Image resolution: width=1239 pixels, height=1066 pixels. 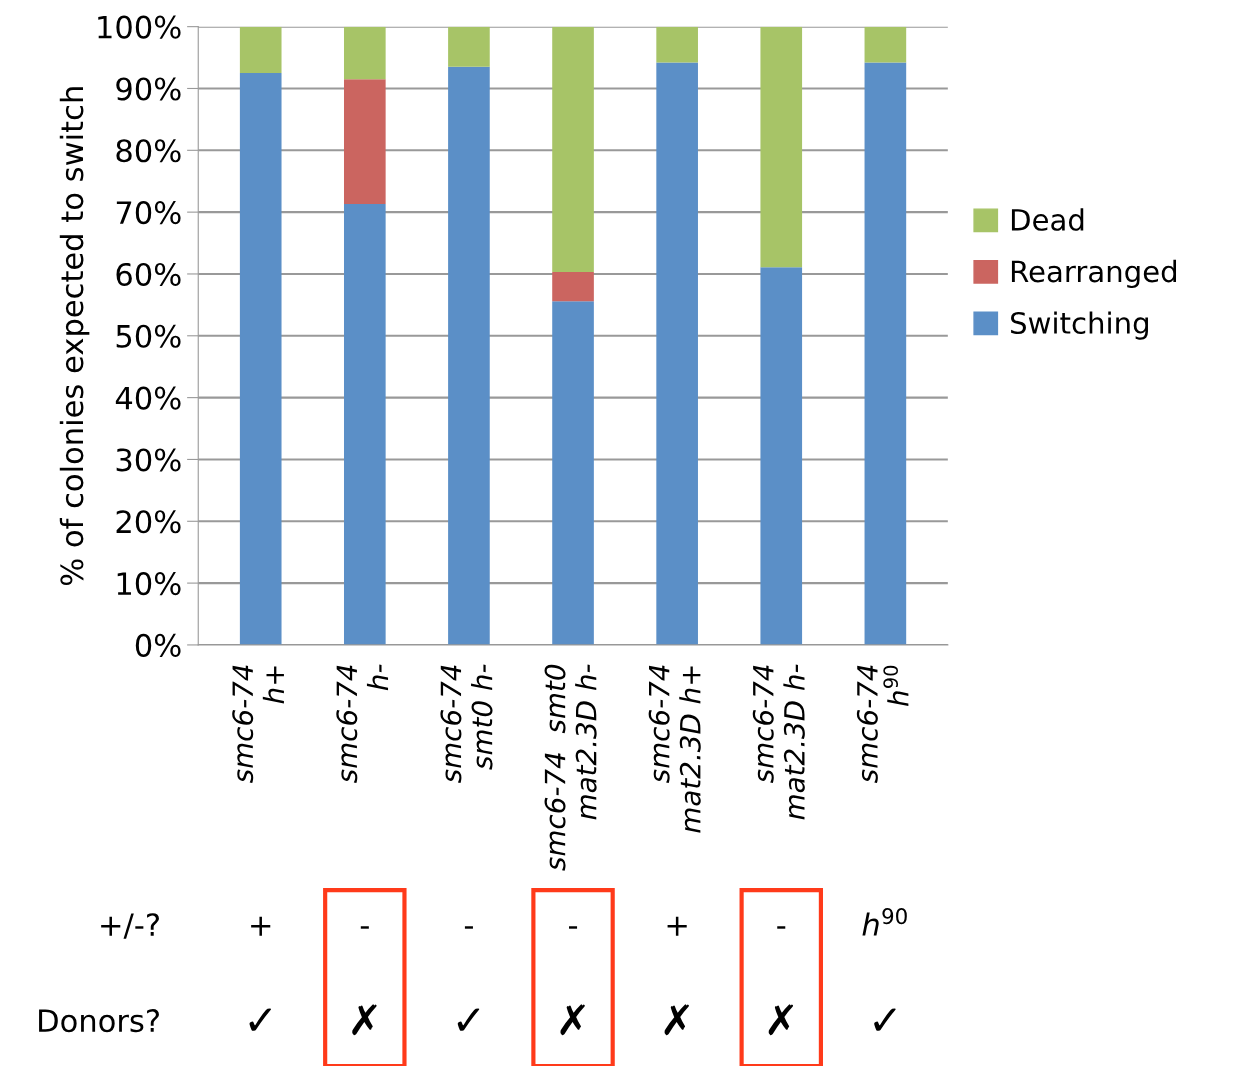 What do you see at coordinates (674, 749) in the screenshot?
I see `x-tick-label: smc6-74 mat2.3D h+` at bounding box center [674, 749].